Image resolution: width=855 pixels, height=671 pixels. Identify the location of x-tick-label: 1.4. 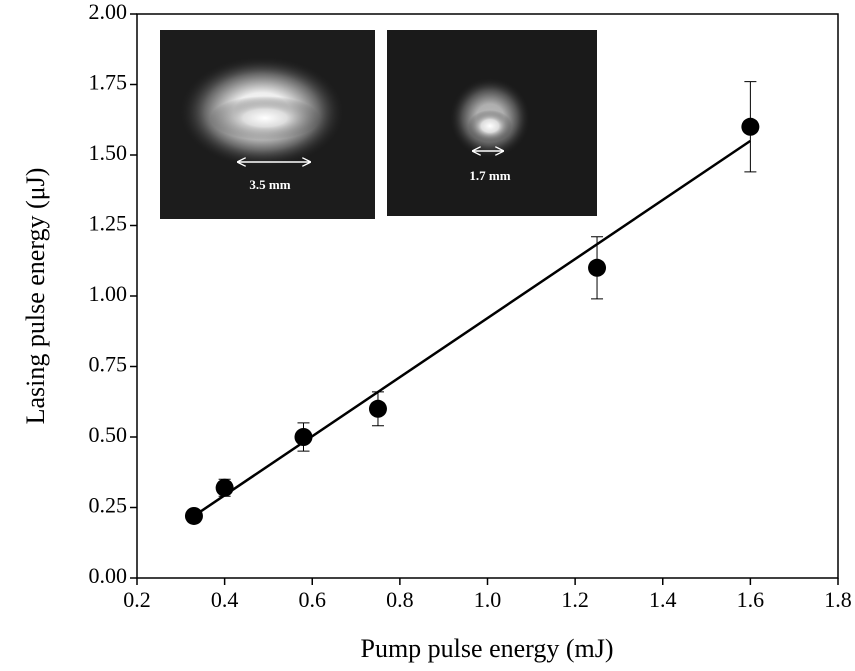
(663, 599).